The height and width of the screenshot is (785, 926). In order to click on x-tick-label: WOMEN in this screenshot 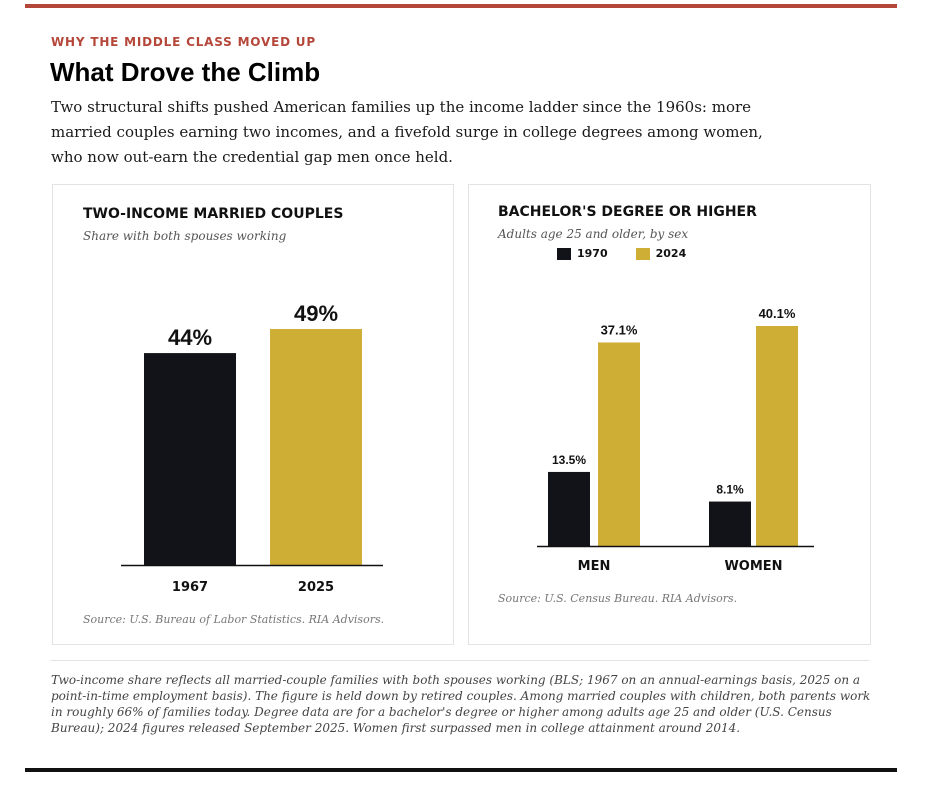, I will do `click(753, 566)`.